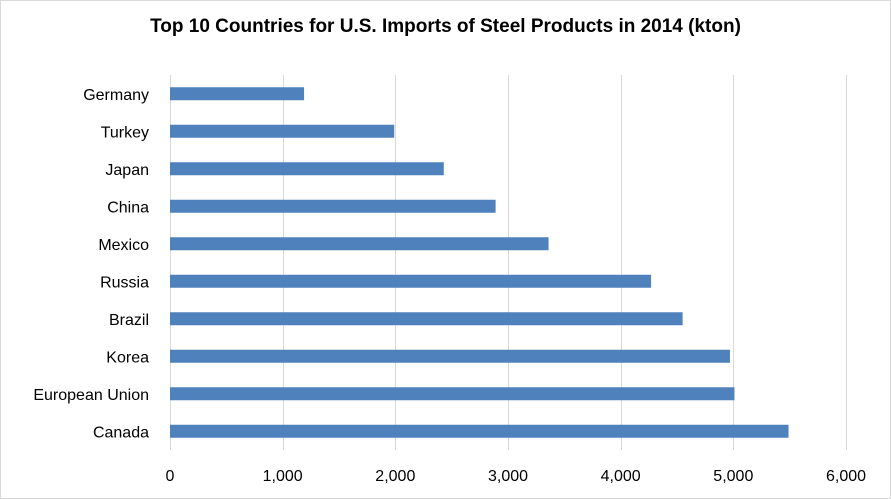 This screenshot has width=891, height=499. What do you see at coordinates (124, 282) in the screenshot?
I see `category-label: Russia` at bounding box center [124, 282].